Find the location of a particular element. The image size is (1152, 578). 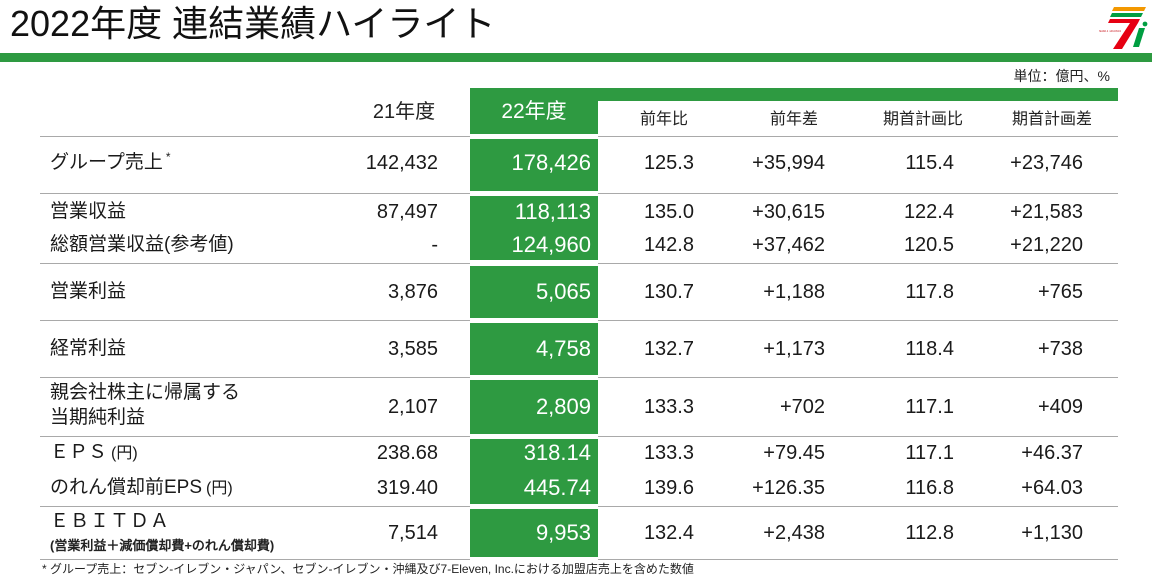

cell-plan-ratio: 117.1 is located at coordinates (929, 407).